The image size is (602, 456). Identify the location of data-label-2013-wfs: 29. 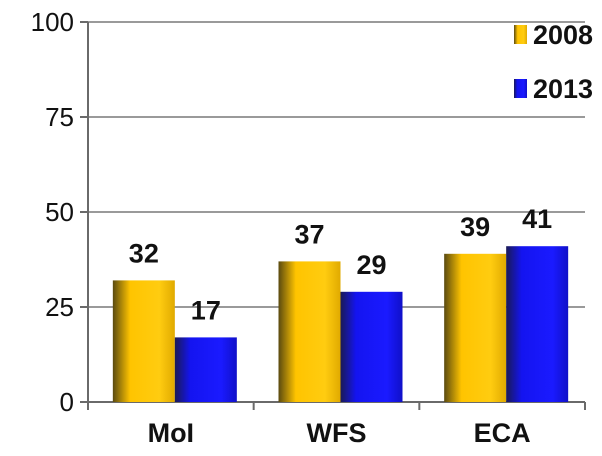
(371, 265).